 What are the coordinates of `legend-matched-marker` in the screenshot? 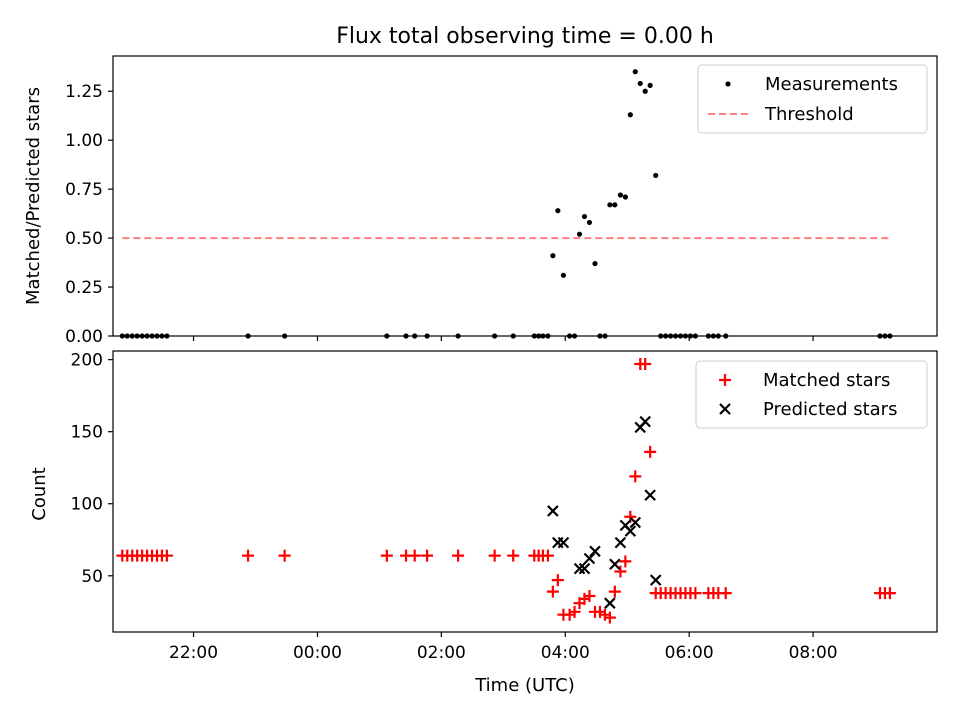 It's located at (725, 380).